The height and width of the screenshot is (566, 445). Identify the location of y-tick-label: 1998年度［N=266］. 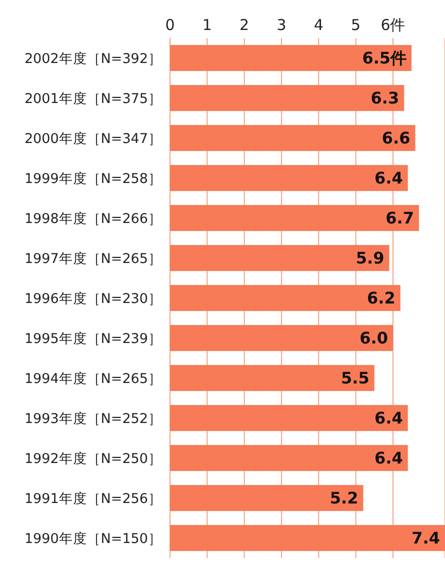
(93, 218).